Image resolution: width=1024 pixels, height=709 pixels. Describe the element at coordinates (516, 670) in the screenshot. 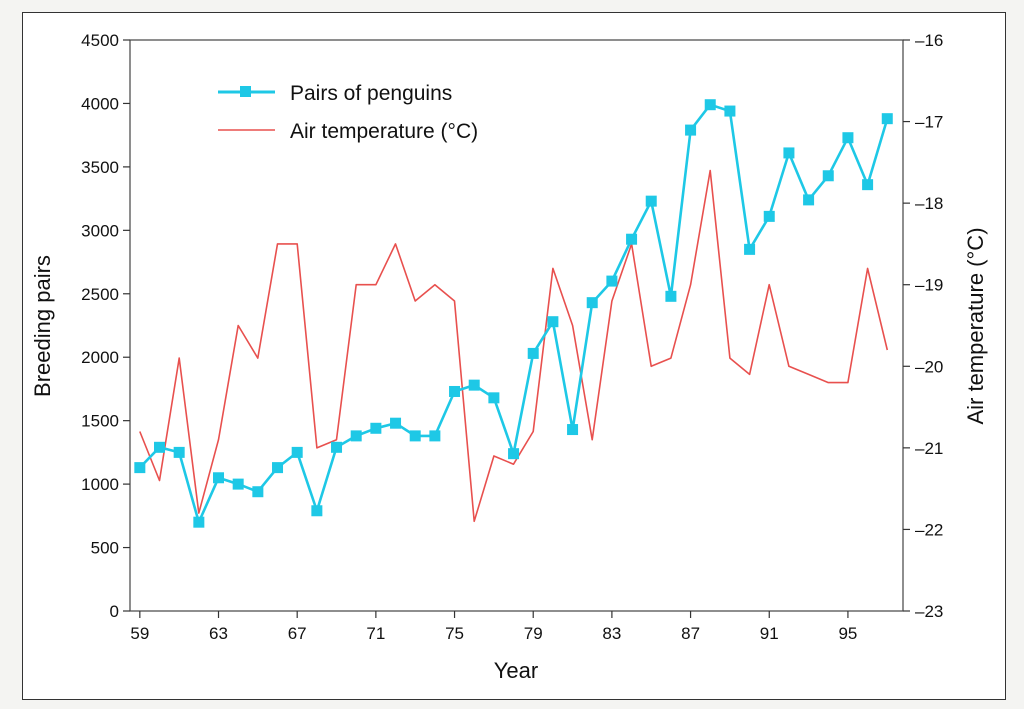

I see `x-axis-title: Year` at that location.